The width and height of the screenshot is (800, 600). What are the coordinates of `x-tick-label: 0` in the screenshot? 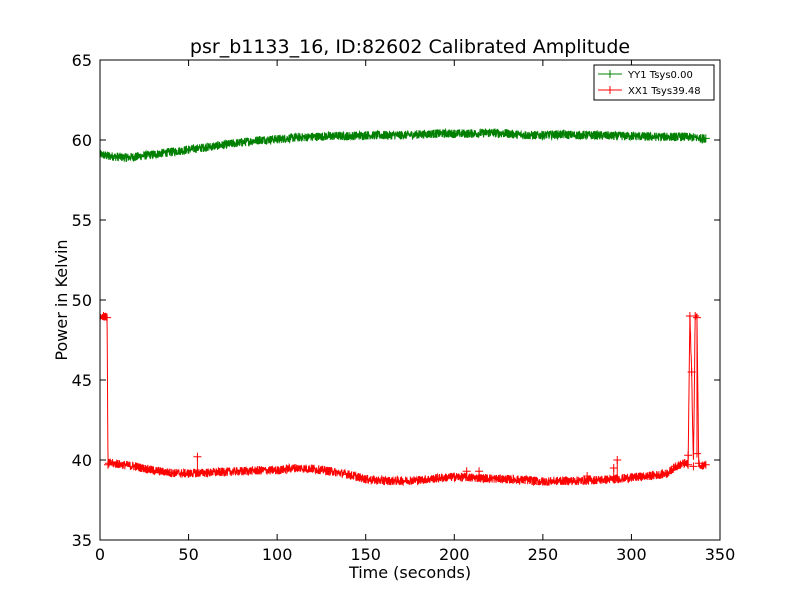 It's located at (100, 554).